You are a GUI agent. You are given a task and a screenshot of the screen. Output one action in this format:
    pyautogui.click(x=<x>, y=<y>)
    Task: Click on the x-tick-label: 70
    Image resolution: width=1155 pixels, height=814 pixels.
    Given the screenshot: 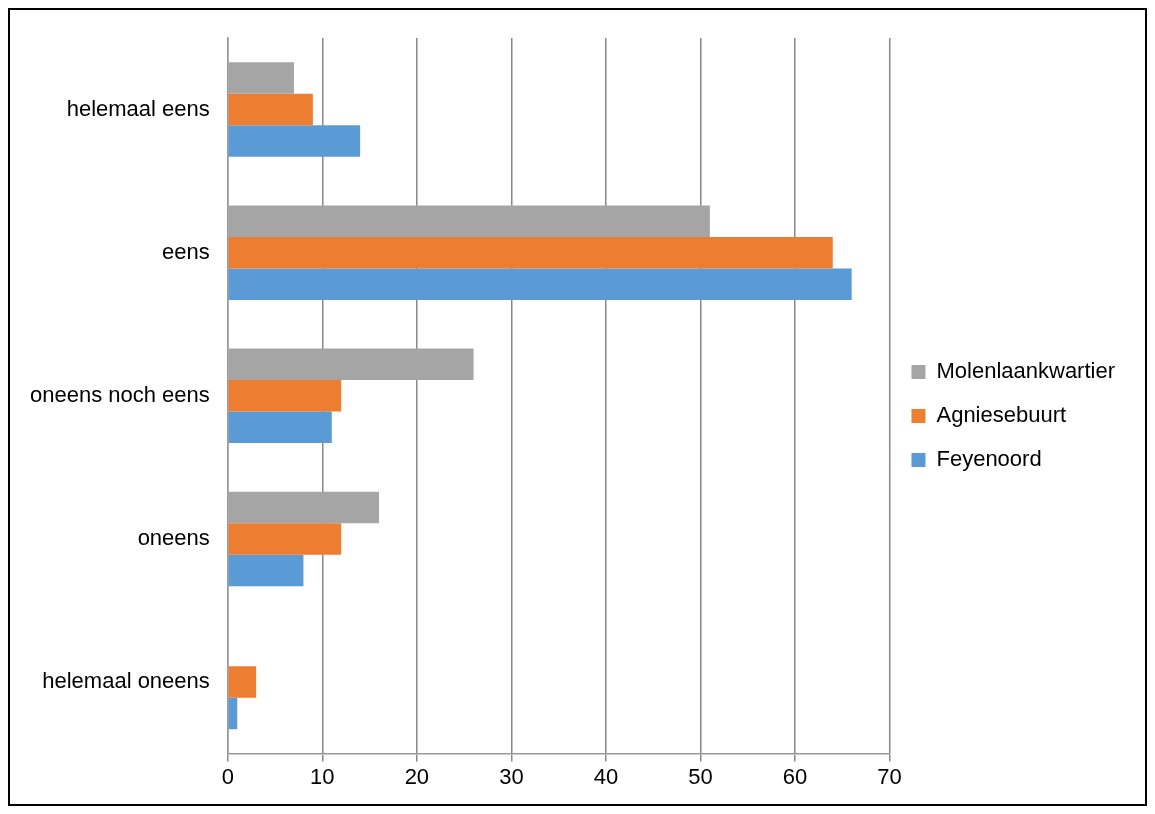 What is the action you would take?
    pyautogui.click(x=889, y=776)
    